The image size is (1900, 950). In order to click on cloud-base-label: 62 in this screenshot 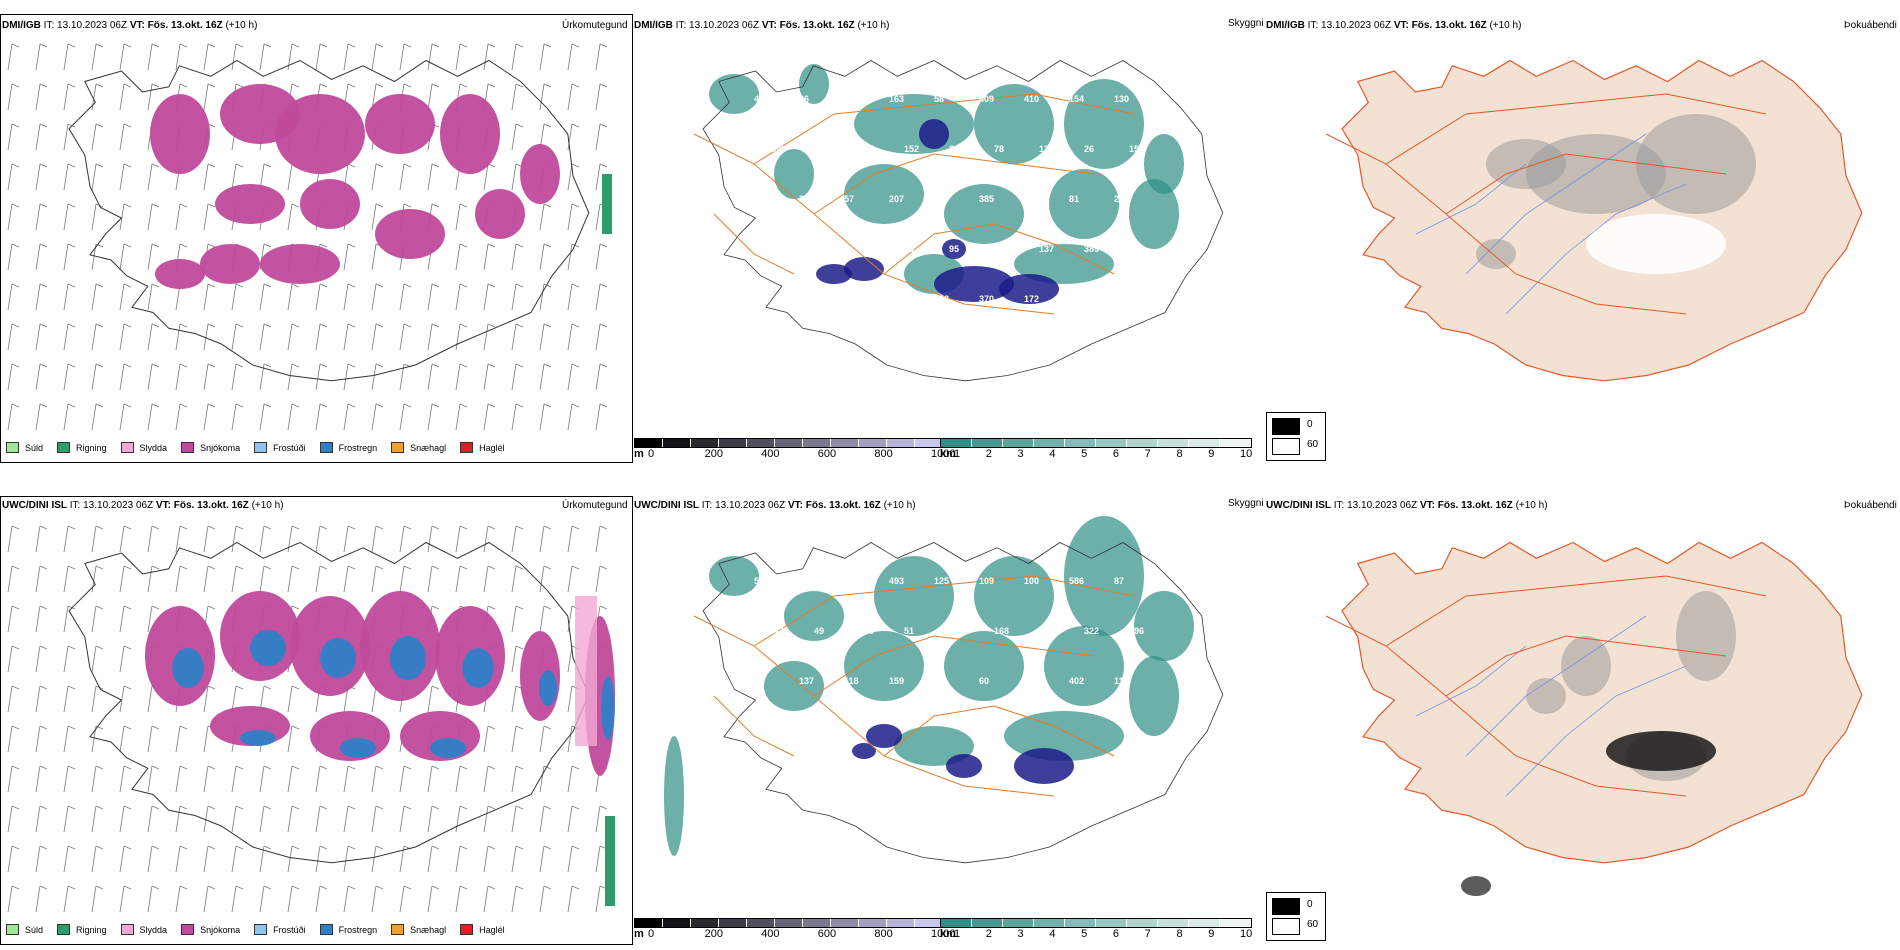, I will do `click(774, 731)`.